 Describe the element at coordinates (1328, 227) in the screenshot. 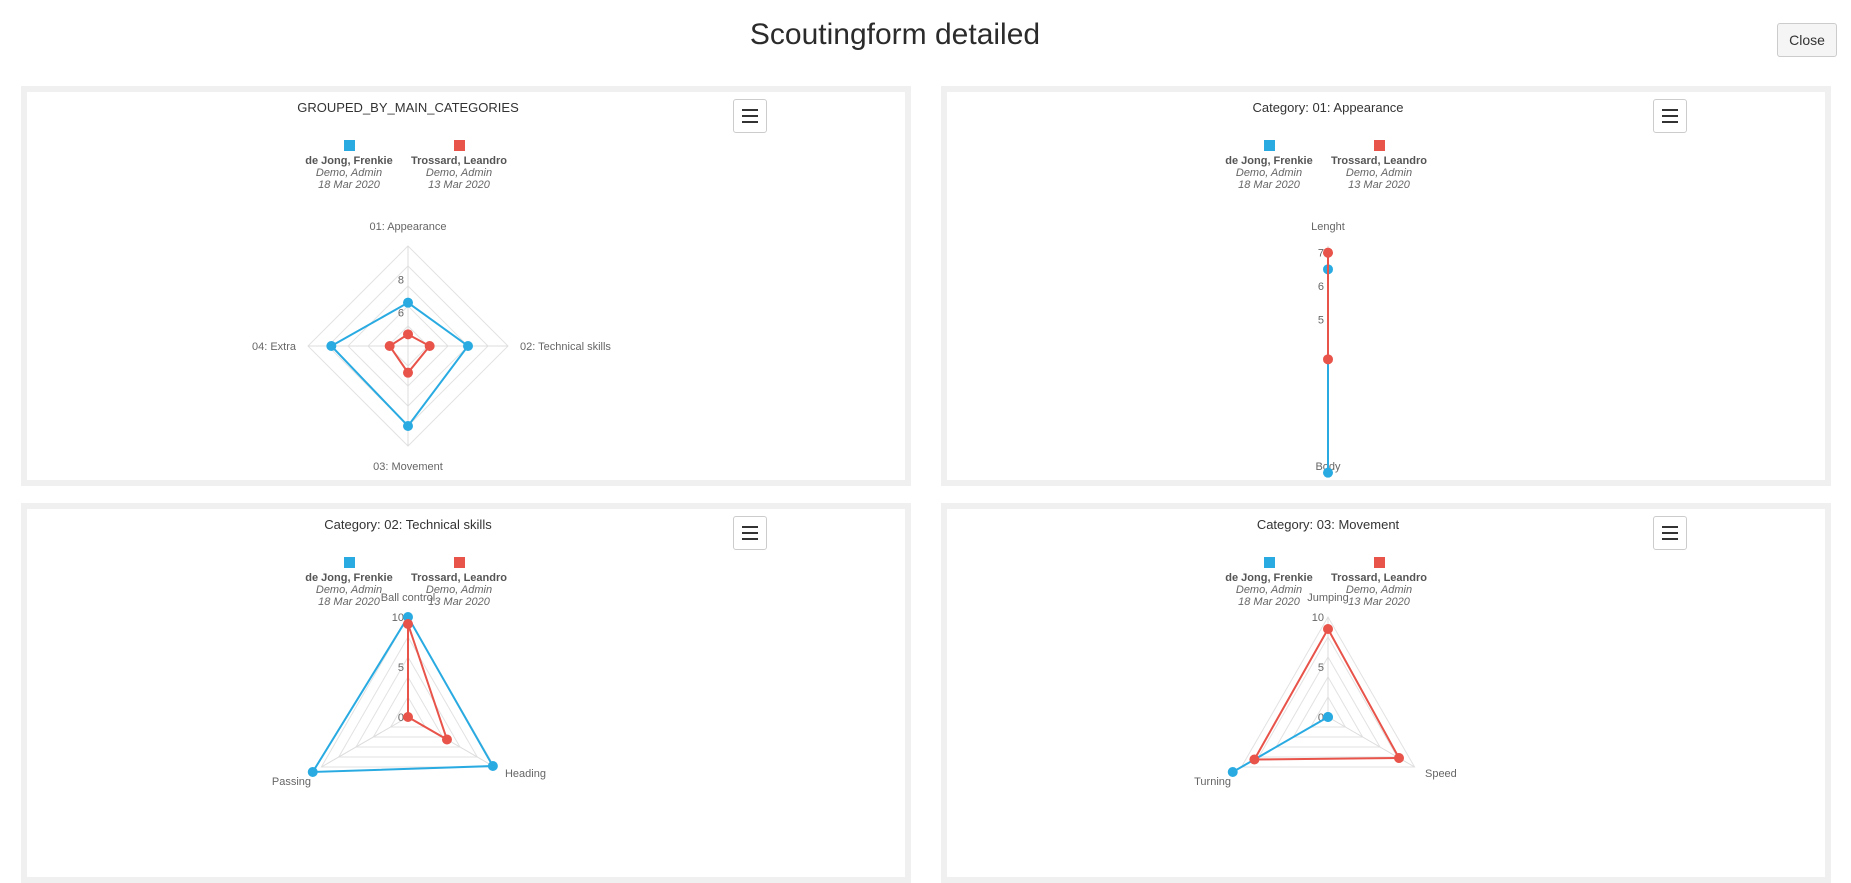

I see `axis-label: Lenght` at that location.